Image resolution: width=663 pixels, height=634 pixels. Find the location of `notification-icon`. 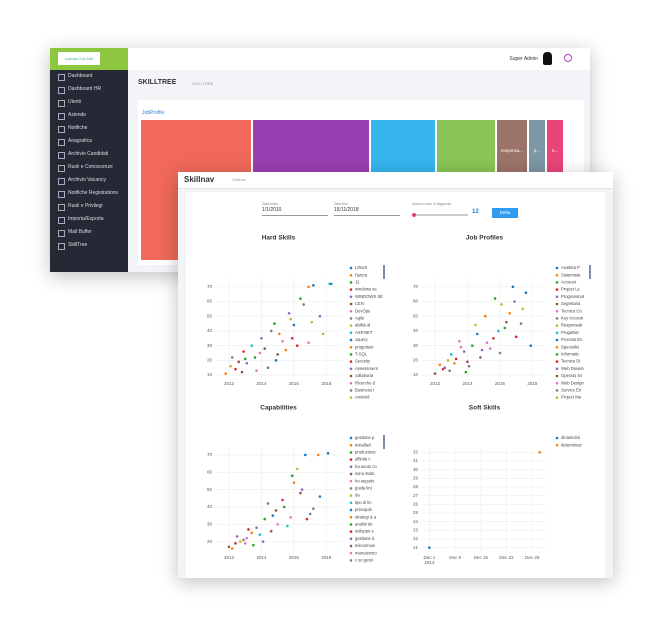

notification-icon is located at coordinates (568, 58).